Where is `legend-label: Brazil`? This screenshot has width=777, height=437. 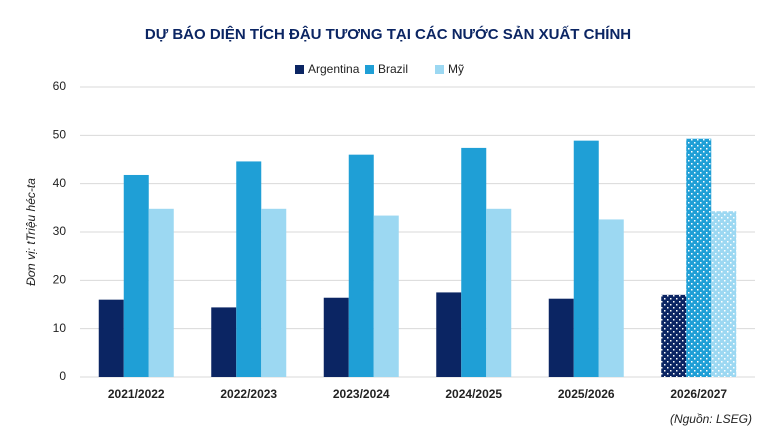
legend-label: Brazil is located at coordinates (393, 69).